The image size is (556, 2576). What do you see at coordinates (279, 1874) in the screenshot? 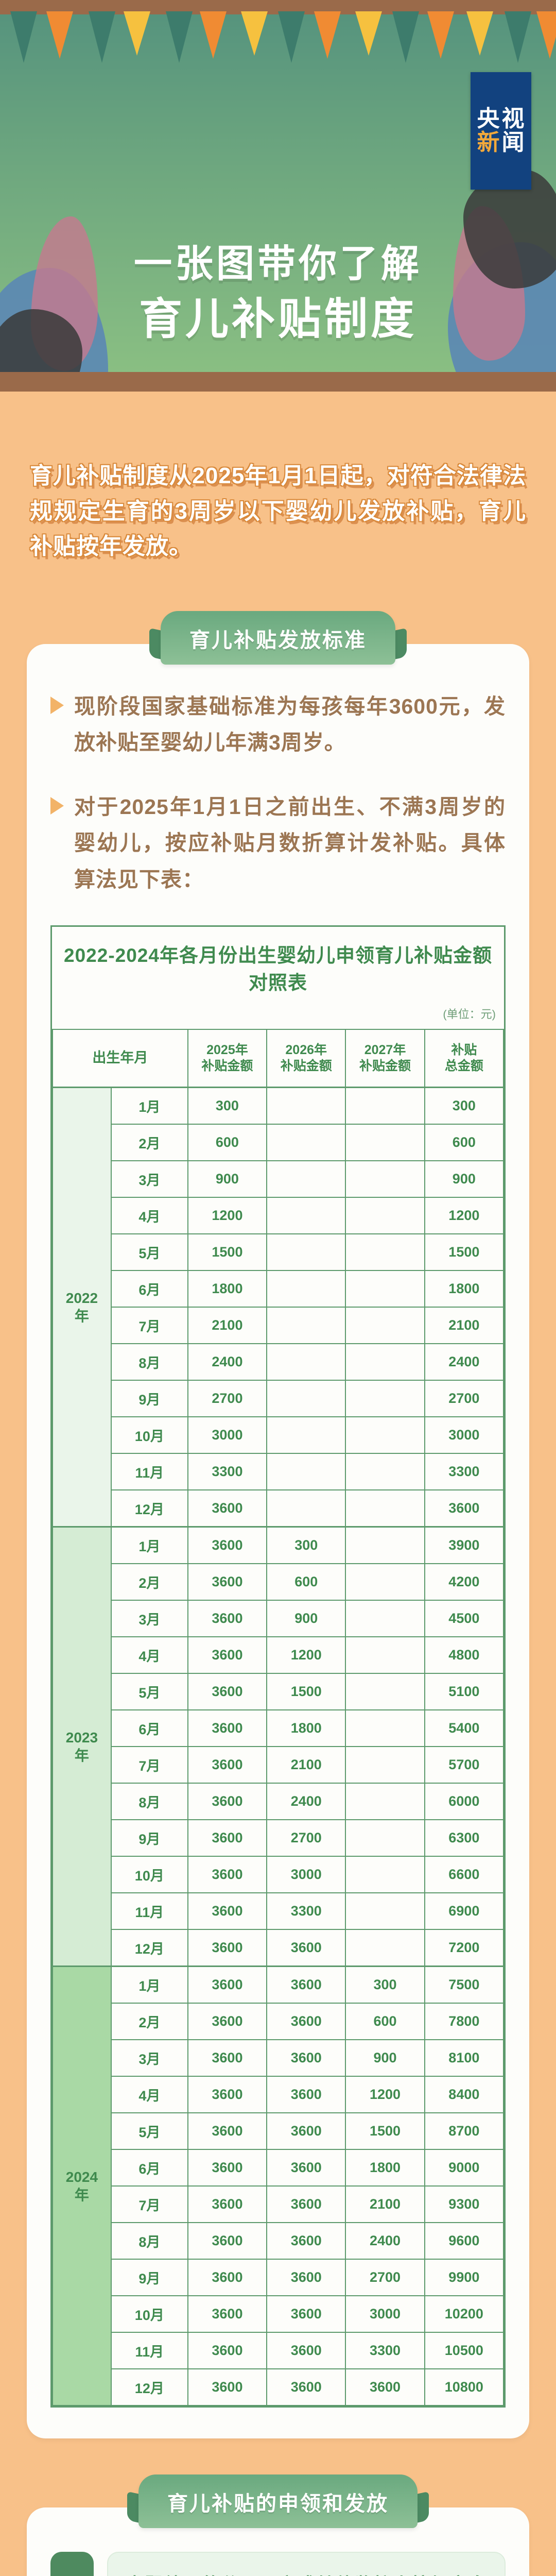
I see `table-row: 10月 3600 3000 6600` at bounding box center [279, 1874].